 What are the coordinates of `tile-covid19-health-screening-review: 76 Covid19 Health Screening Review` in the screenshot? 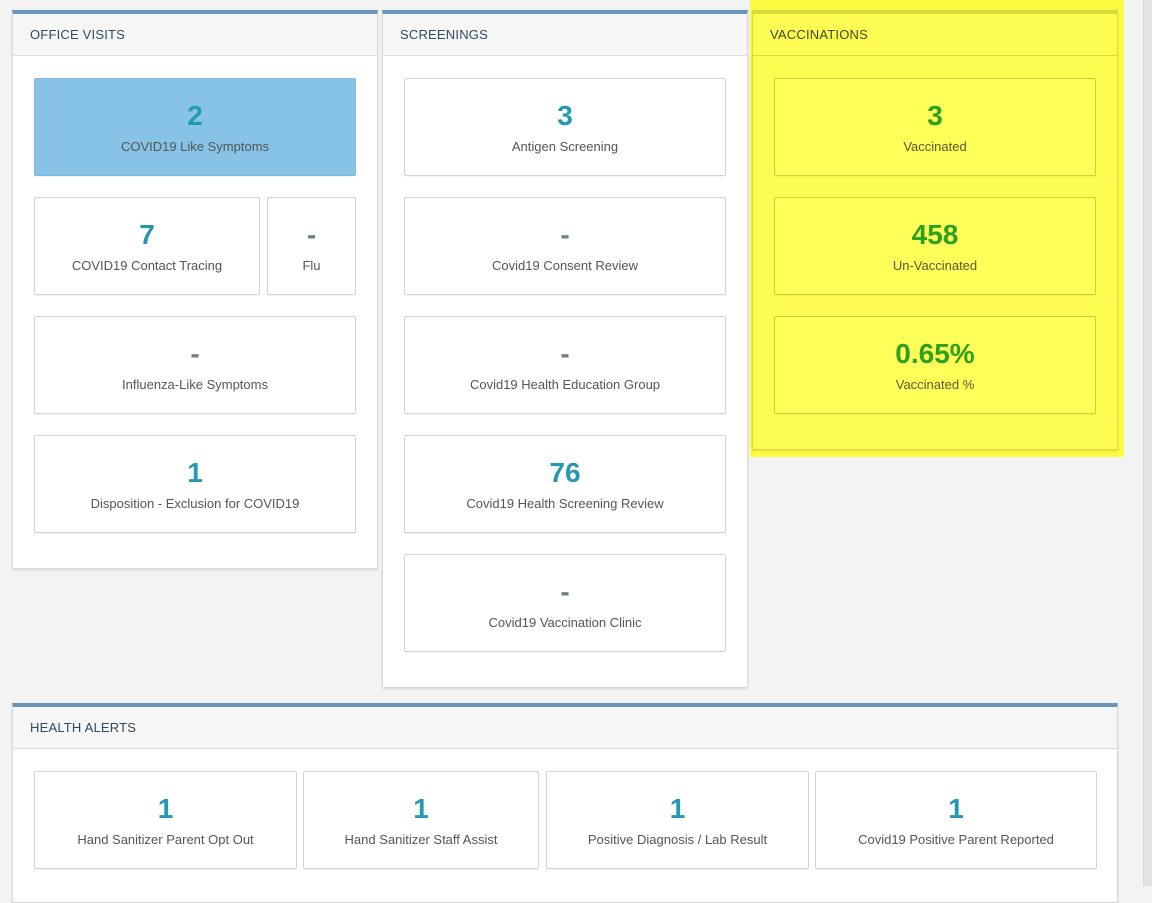 It's located at (565, 484).